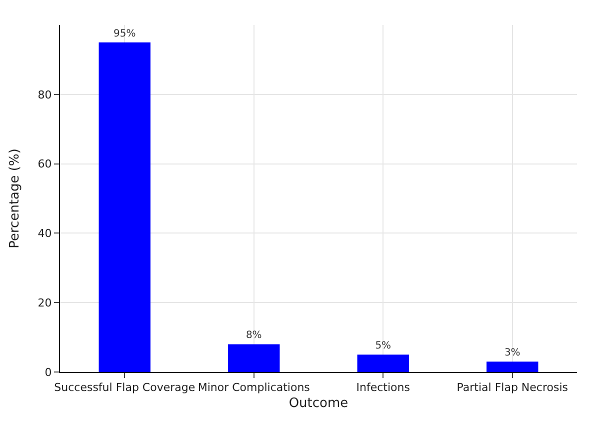 The width and height of the screenshot is (597, 422). What do you see at coordinates (383, 387) in the screenshot?
I see `x-tick-label: Infections` at bounding box center [383, 387].